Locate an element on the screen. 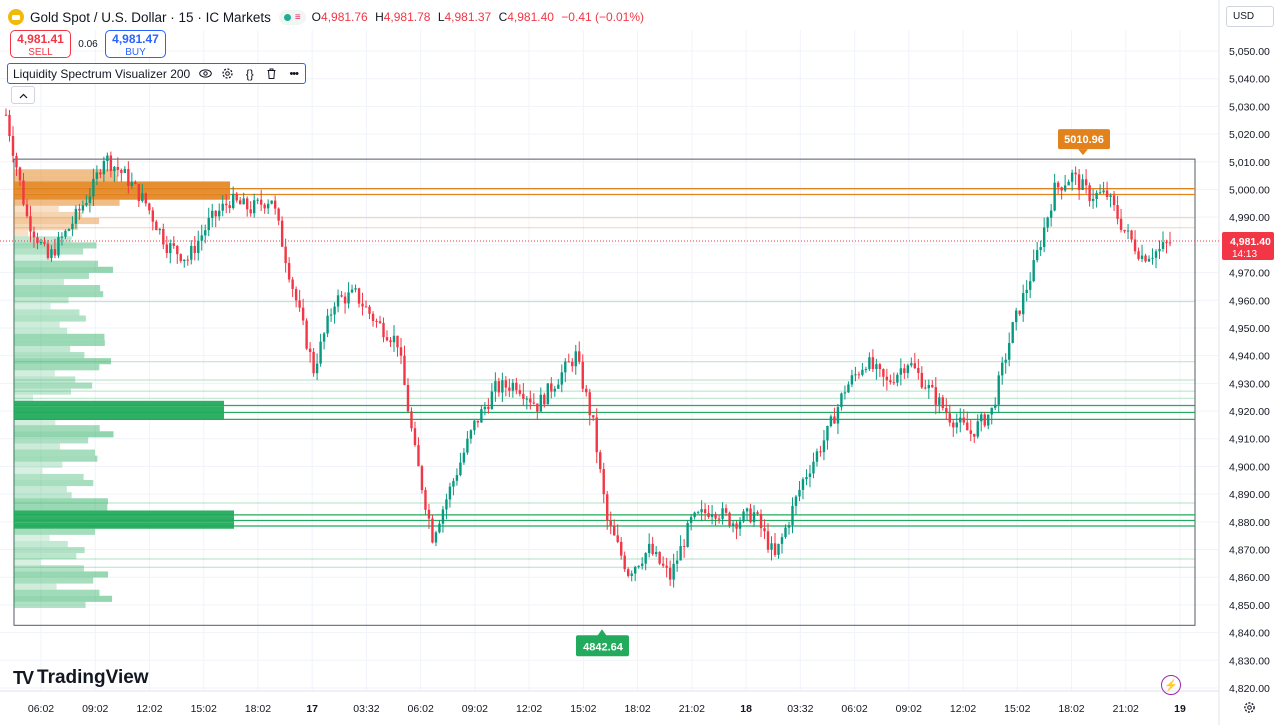 The image size is (1280, 725). x-tick-label: 09:02 is located at coordinates (909, 709).